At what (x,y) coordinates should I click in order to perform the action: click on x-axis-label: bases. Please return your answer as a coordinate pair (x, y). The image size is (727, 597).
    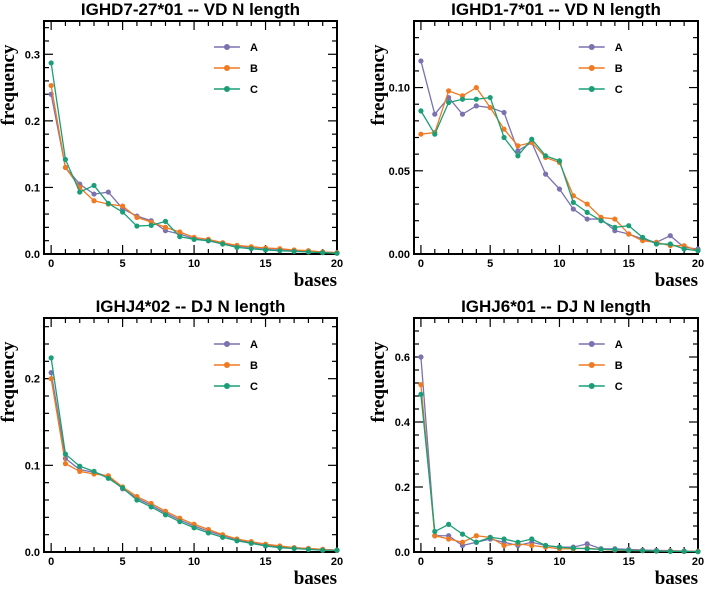
    Looking at the image, I should click on (676, 578).